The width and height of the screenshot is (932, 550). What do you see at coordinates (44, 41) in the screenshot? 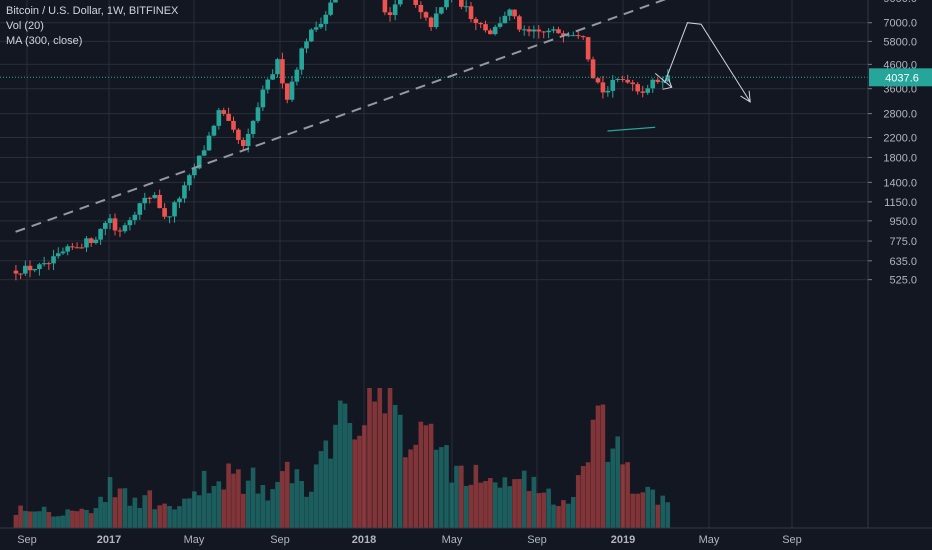
I see `ma-indicator-label: MA (300, close)` at bounding box center [44, 41].